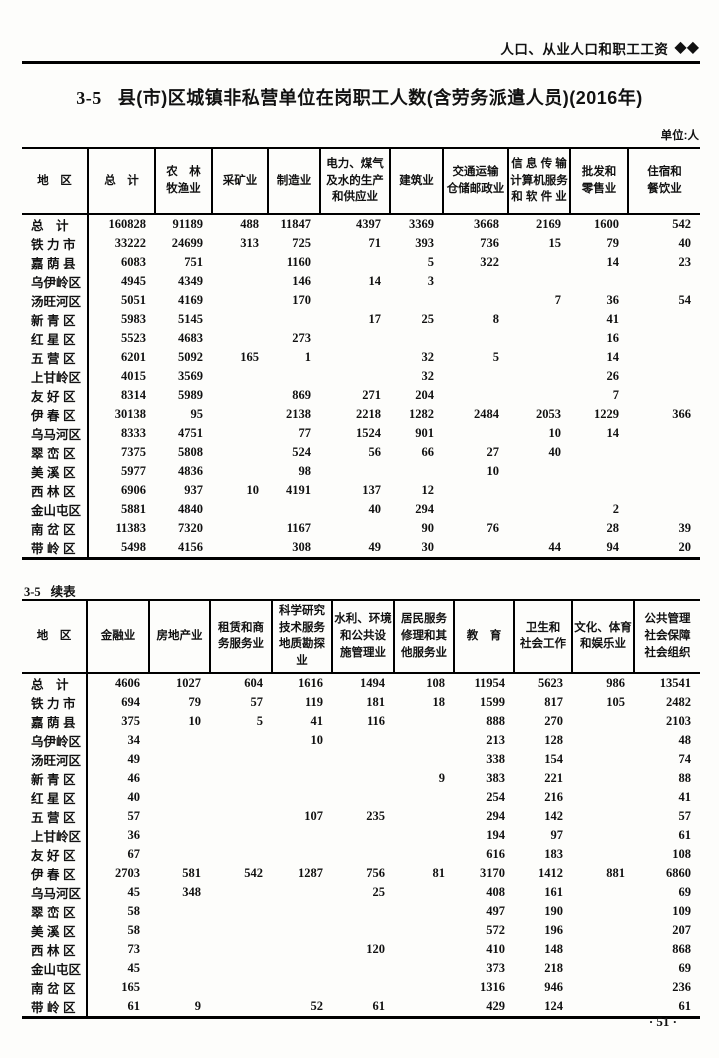 The width and height of the screenshot is (719, 1058). Describe the element at coordinates (249, 243) in the screenshot. I see `value-cell: 313` at that location.